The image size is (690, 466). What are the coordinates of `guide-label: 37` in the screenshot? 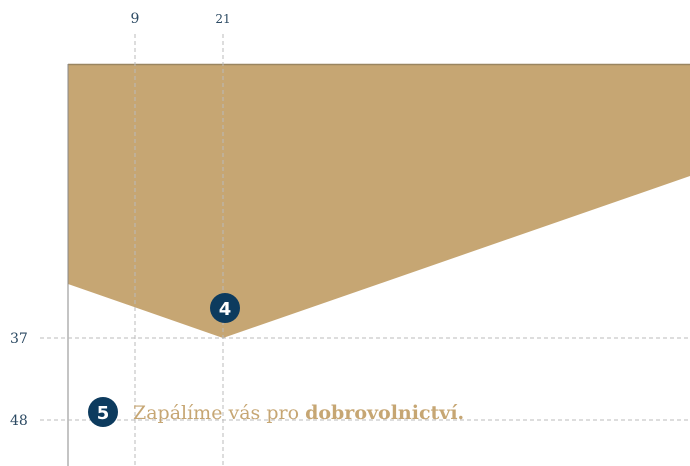 It's located at (19, 339).